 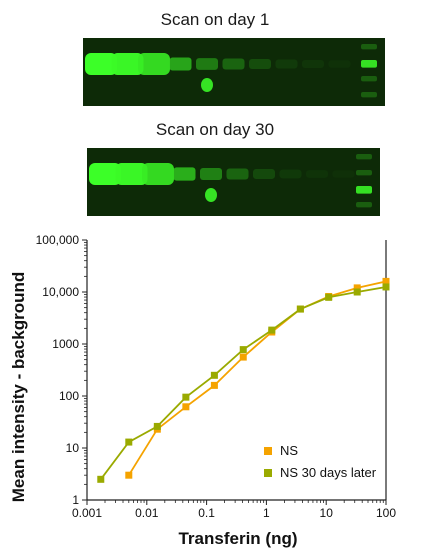 What do you see at coordinates (215, 19) in the screenshot?
I see `scan-day1-title: Scan on day 1` at bounding box center [215, 19].